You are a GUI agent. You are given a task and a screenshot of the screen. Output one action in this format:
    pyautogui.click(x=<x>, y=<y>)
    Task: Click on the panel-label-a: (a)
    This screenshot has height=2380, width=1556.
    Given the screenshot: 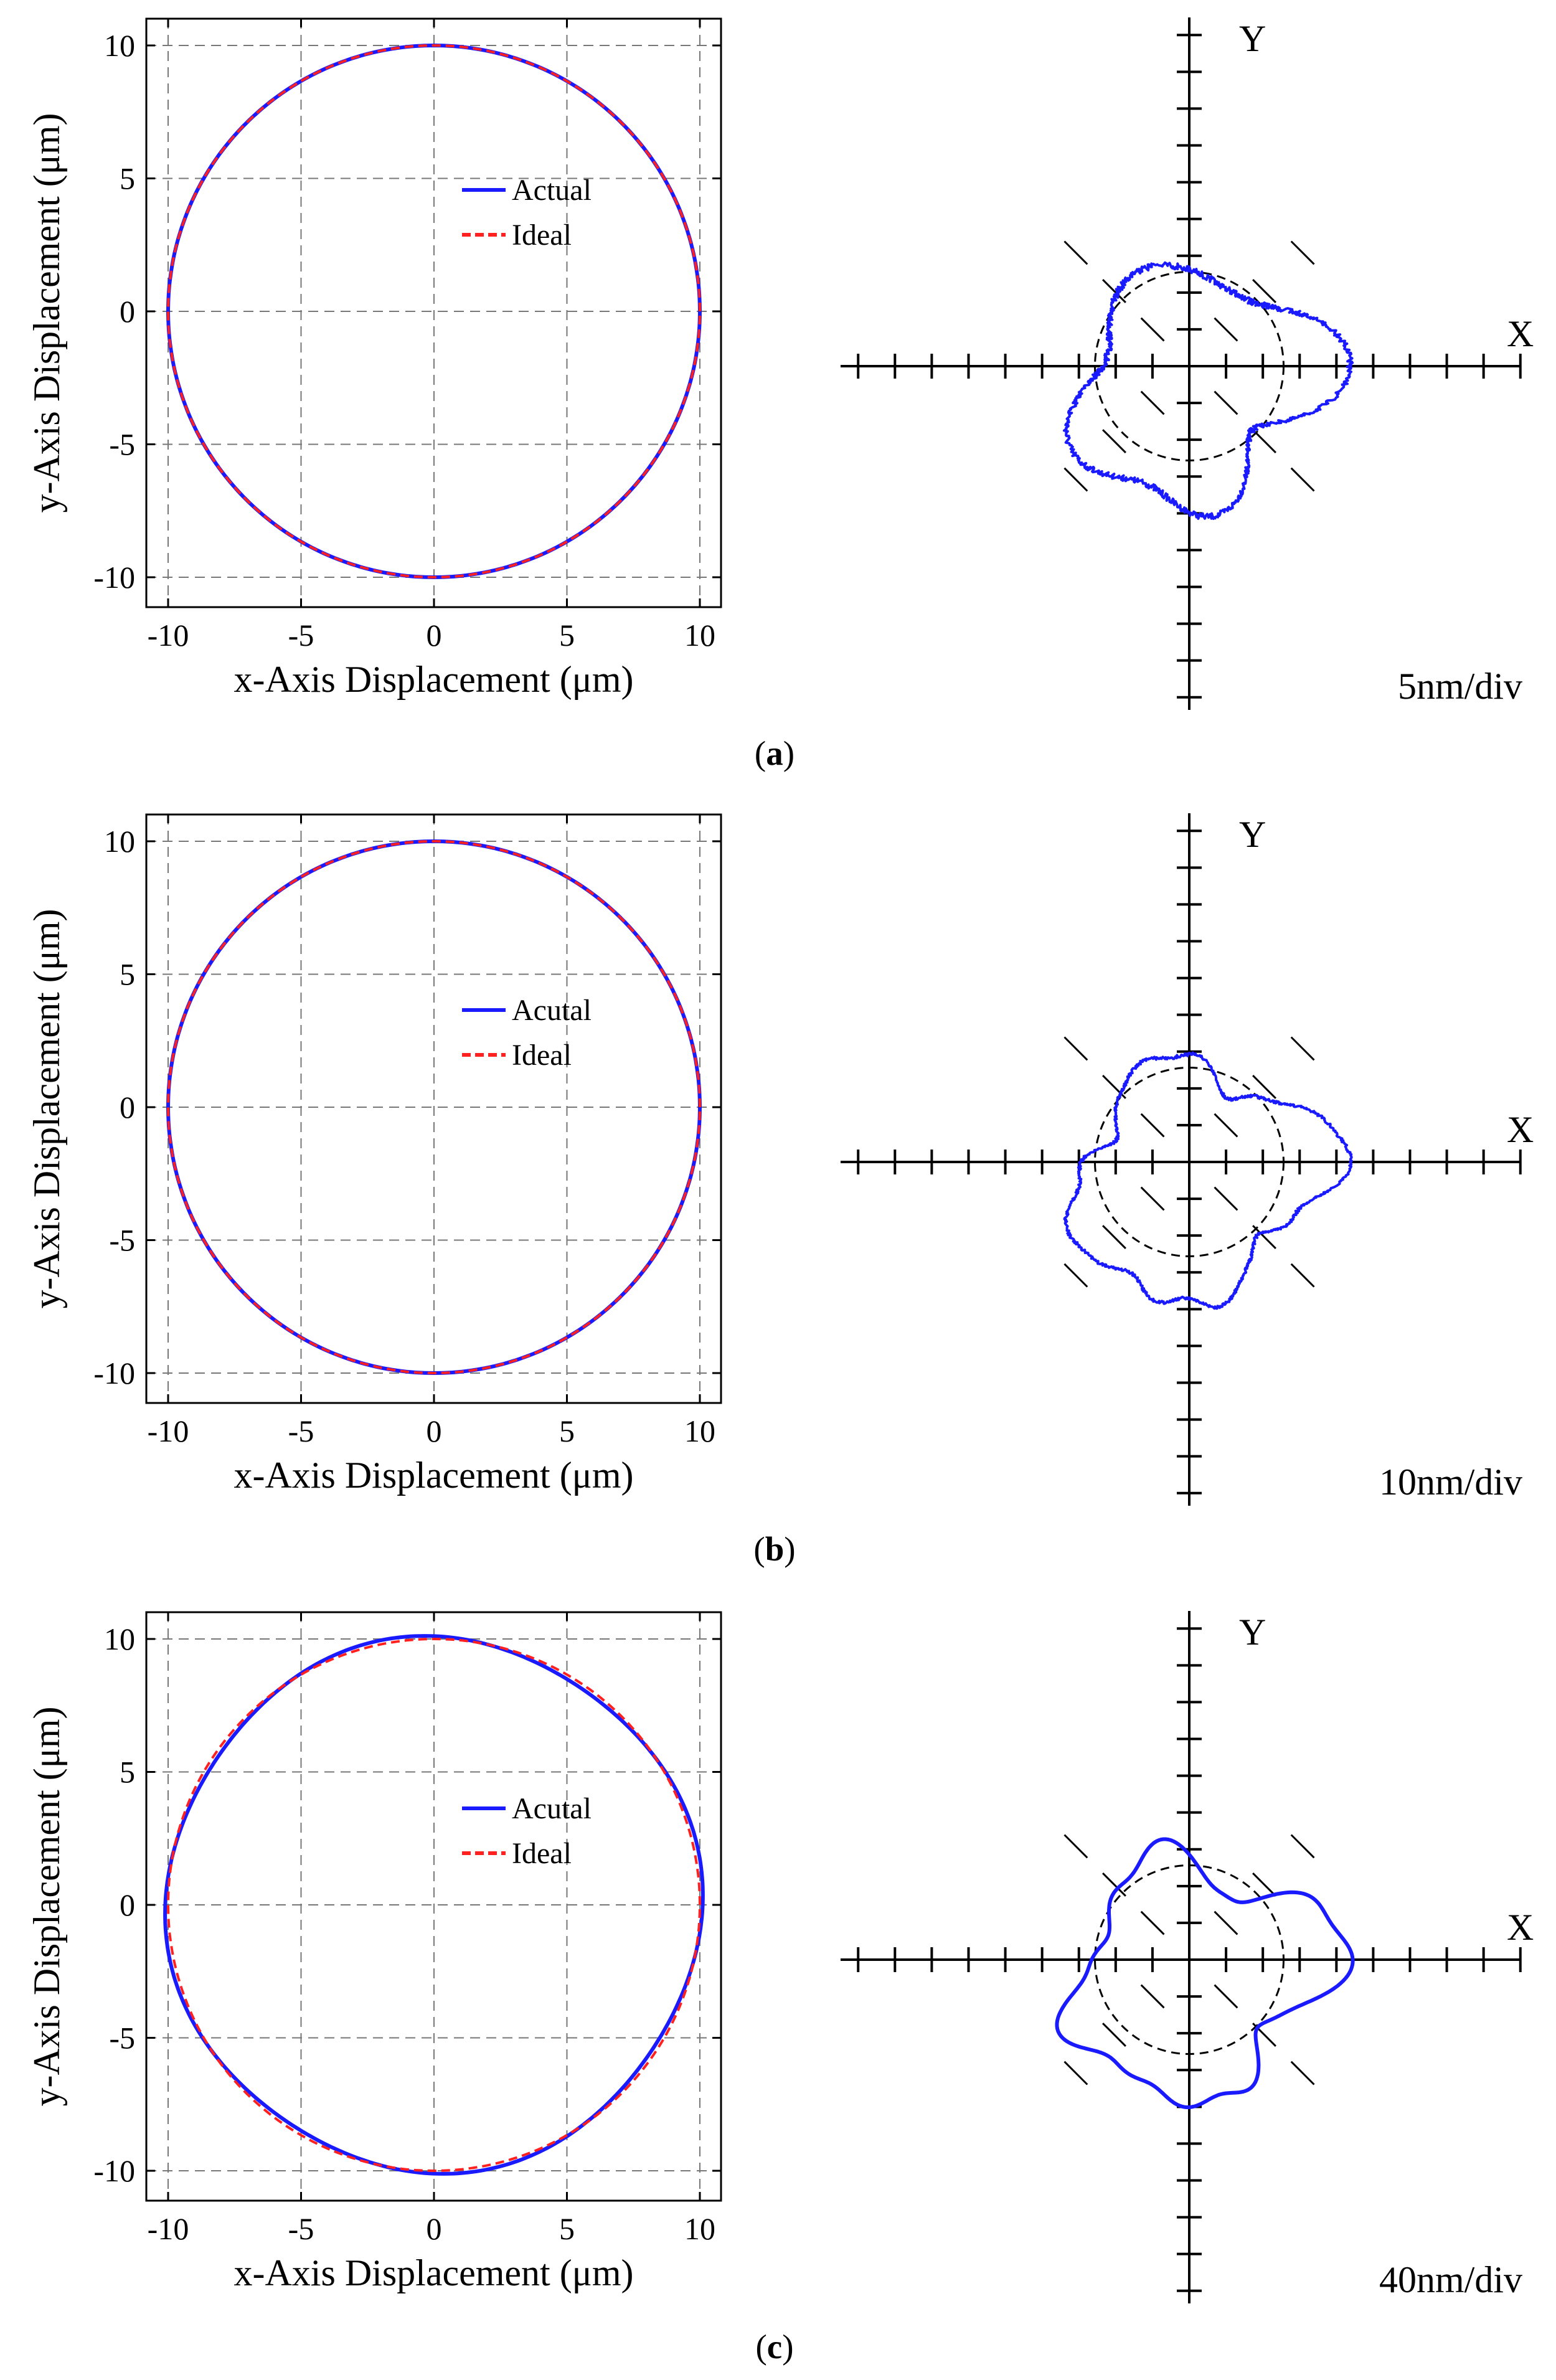 What is the action you would take?
    pyautogui.click(x=775, y=753)
    